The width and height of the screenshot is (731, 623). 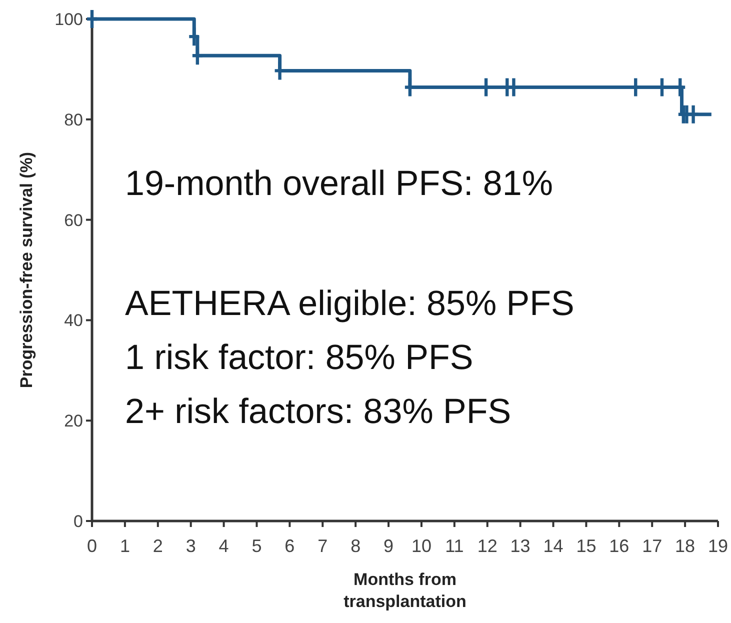 What do you see at coordinates (73, 320) in the screenshot?
I see `y-tick-label: 40` at bounding box center [73, 320].